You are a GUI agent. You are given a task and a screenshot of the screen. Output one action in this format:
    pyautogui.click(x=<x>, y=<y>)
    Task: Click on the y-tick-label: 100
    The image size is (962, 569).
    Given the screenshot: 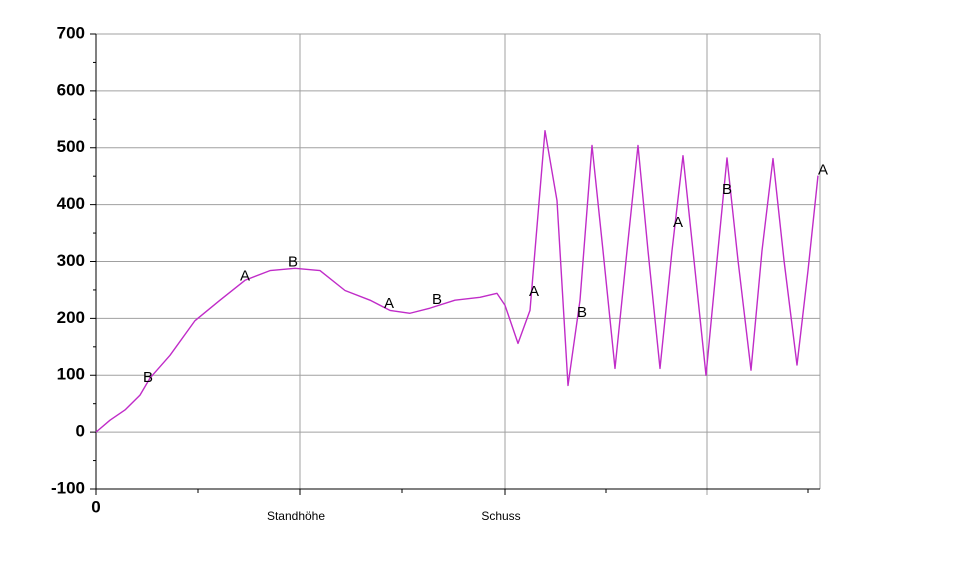 What is the action you would take?
    pyautogui.click(x=71, y=374)
    